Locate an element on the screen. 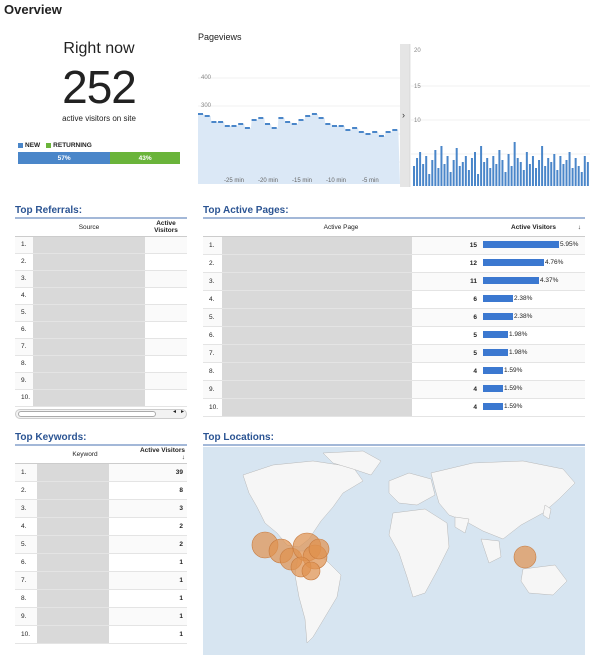  row-index: 6. is located at coordinates (24, 330).